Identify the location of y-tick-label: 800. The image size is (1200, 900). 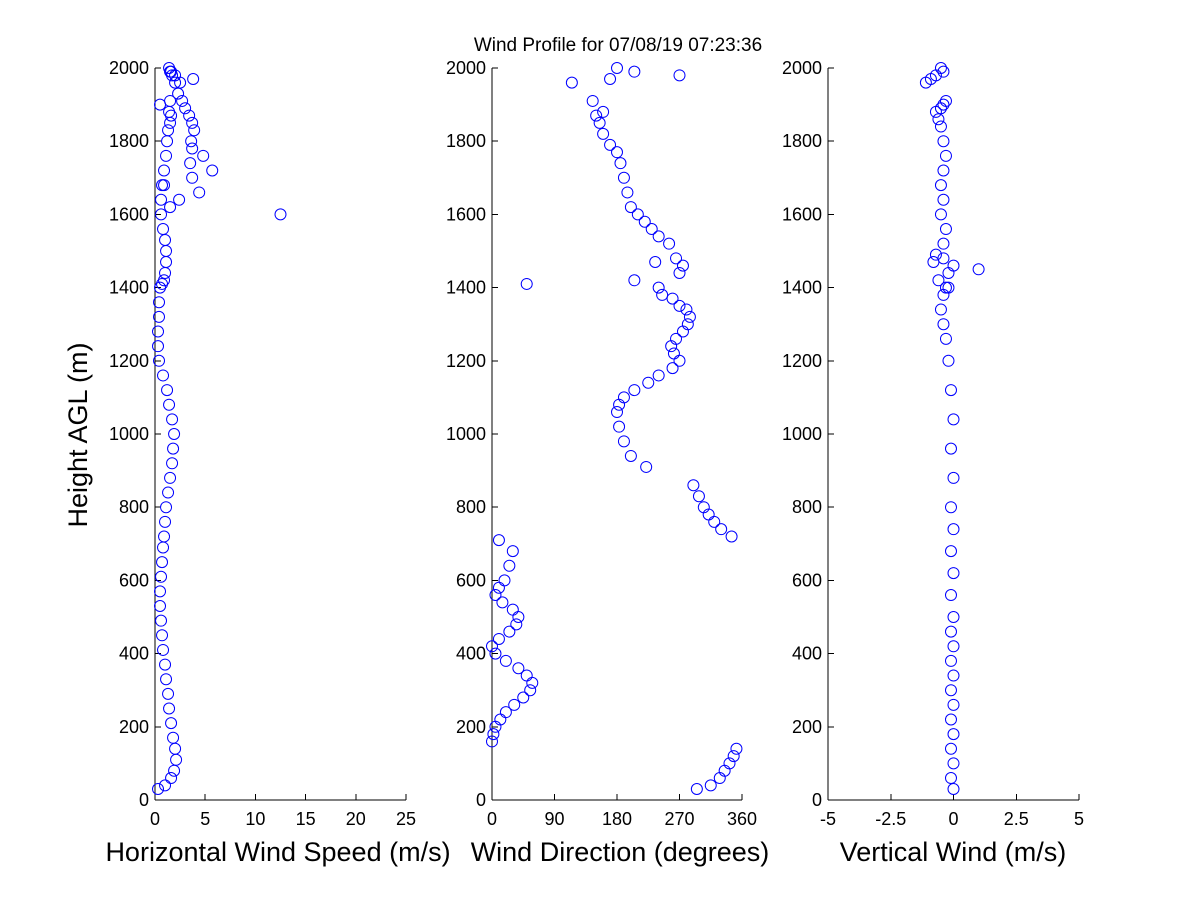
(471, 507).